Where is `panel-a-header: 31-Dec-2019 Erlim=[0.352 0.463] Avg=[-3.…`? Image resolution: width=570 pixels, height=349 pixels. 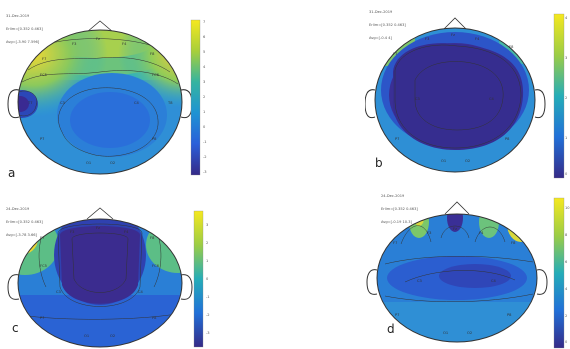 panel-a-header: 31-Dec-2019 Erlim=[0.352 0.463] Avg=[-3.… is located at coordinates (24, 29).